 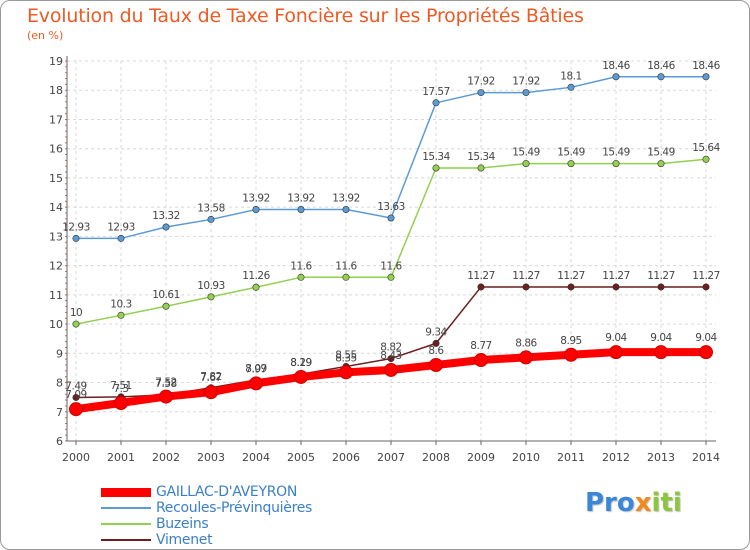 I want to click on data-label-gaillac-d-aveyron: 8.19, so click(x=300, y=363).